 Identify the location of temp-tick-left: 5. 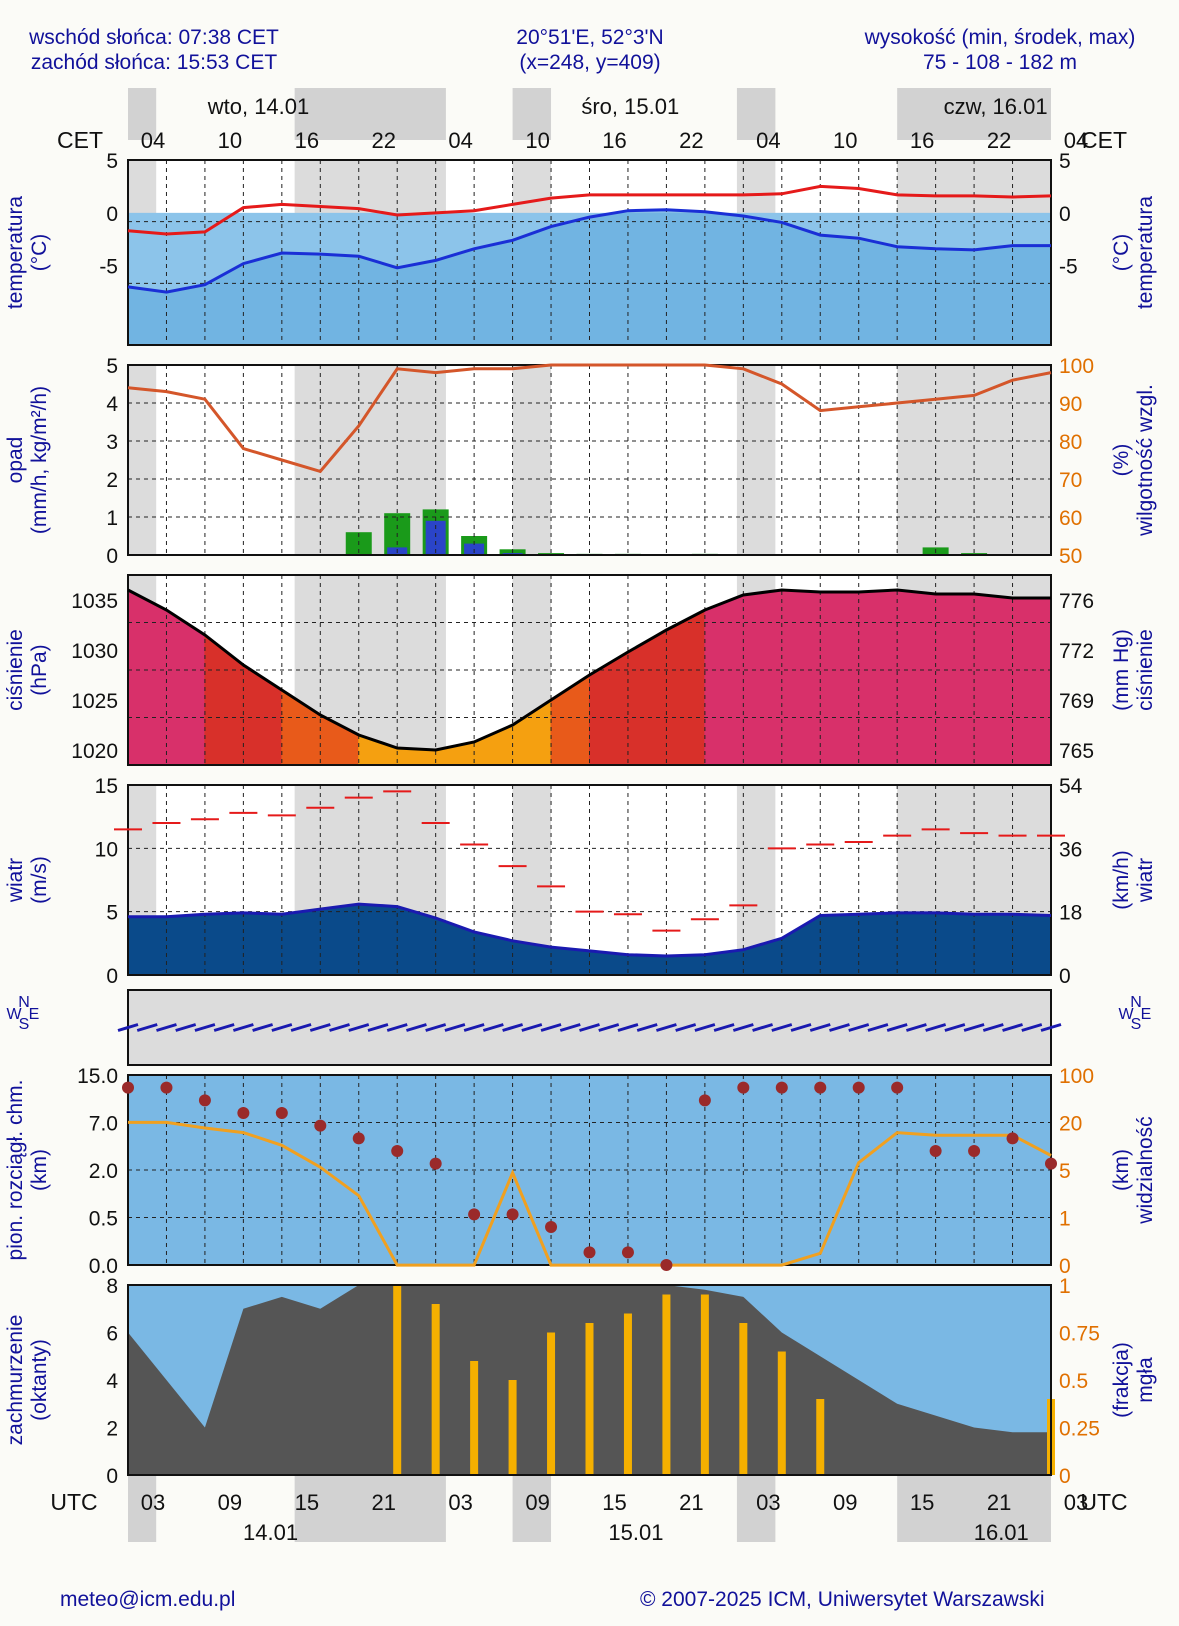
(112, 161).